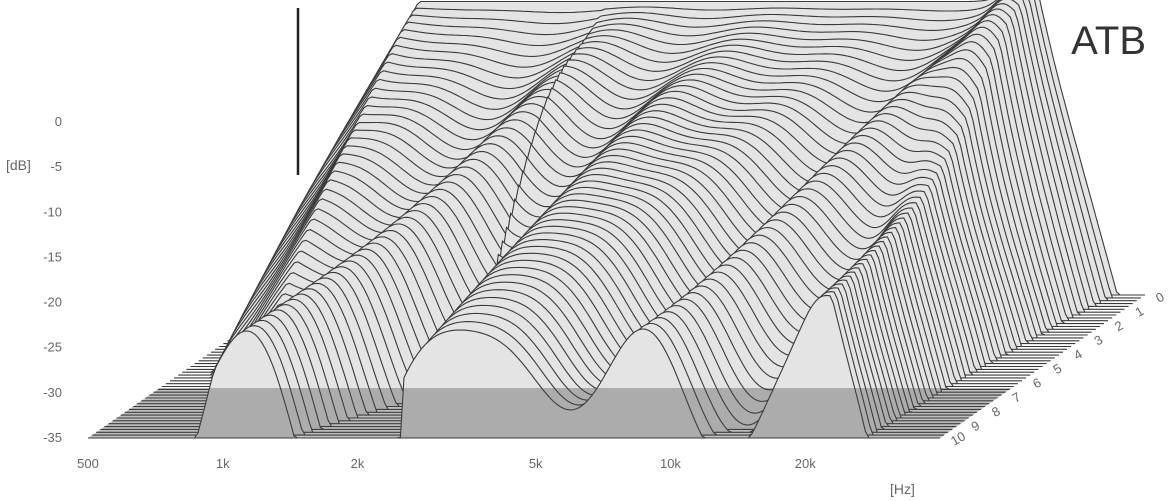 The width and height of the screenshot is (1174, 501). What do you see at coordinates (52, 347) in the screenshot?
I see `y-tick-label: -25` at bounding box center [52, 347].